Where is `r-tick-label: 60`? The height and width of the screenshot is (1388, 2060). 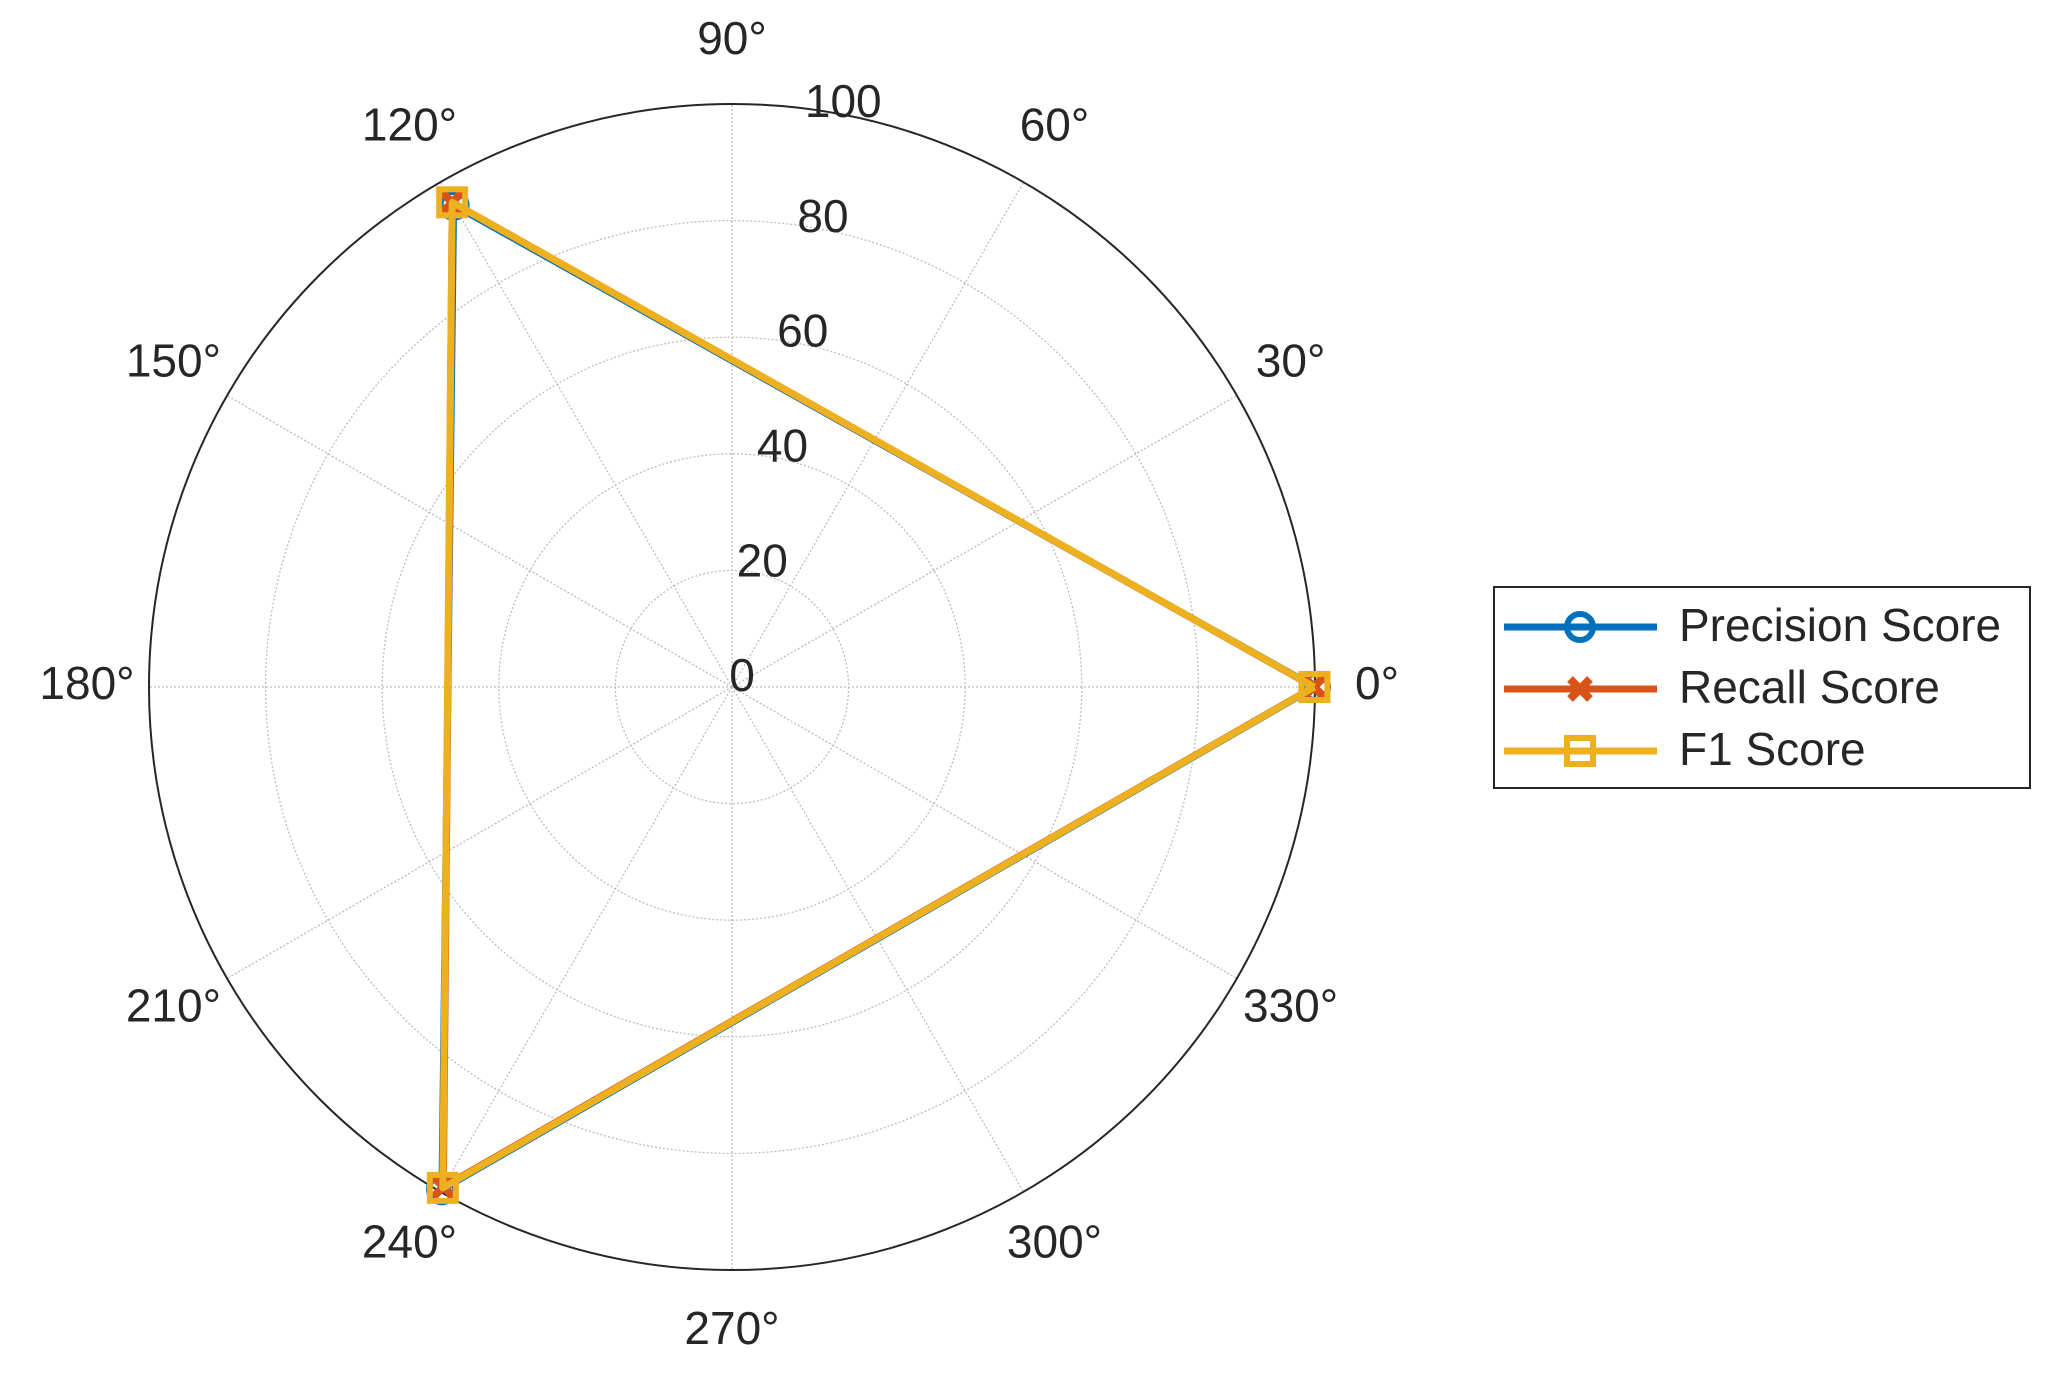 r-tick-label: 60 is located at coordinates (802, 331).